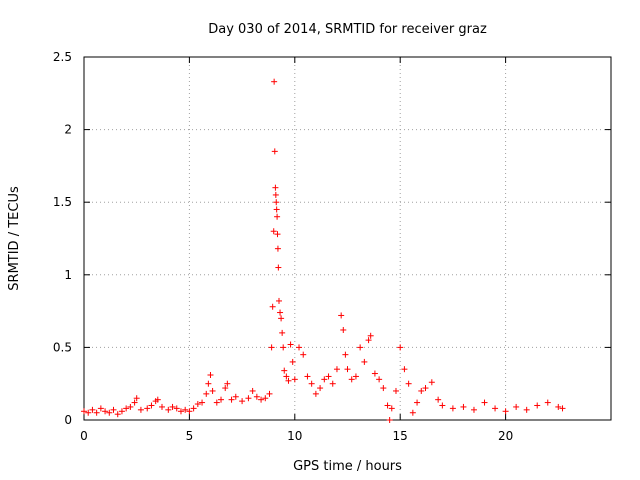 The image size is (640, 480). I want to click on x-tick-label: 15, so click(400, 436).